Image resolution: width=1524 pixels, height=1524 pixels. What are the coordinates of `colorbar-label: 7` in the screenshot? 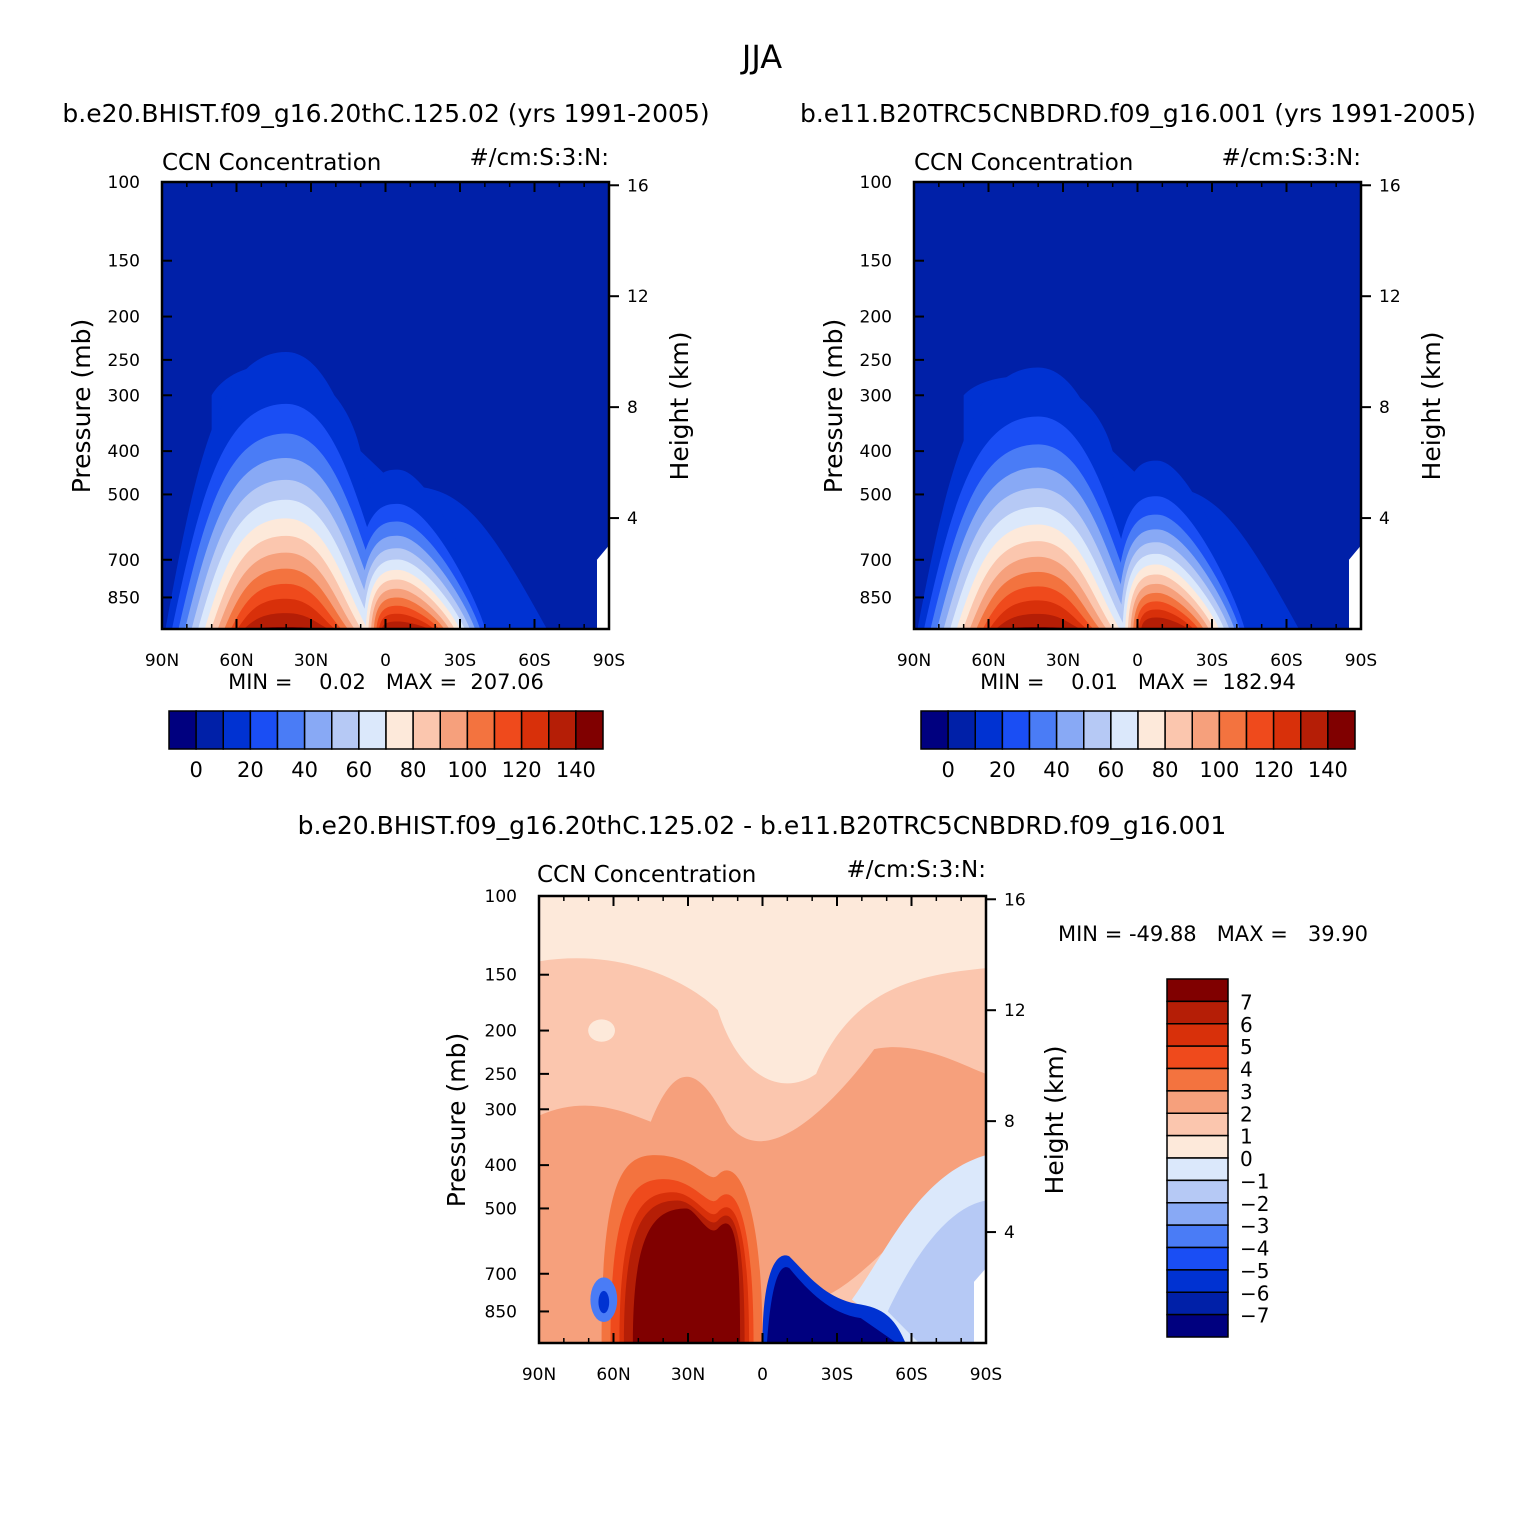 It's located at (1246, 1002).